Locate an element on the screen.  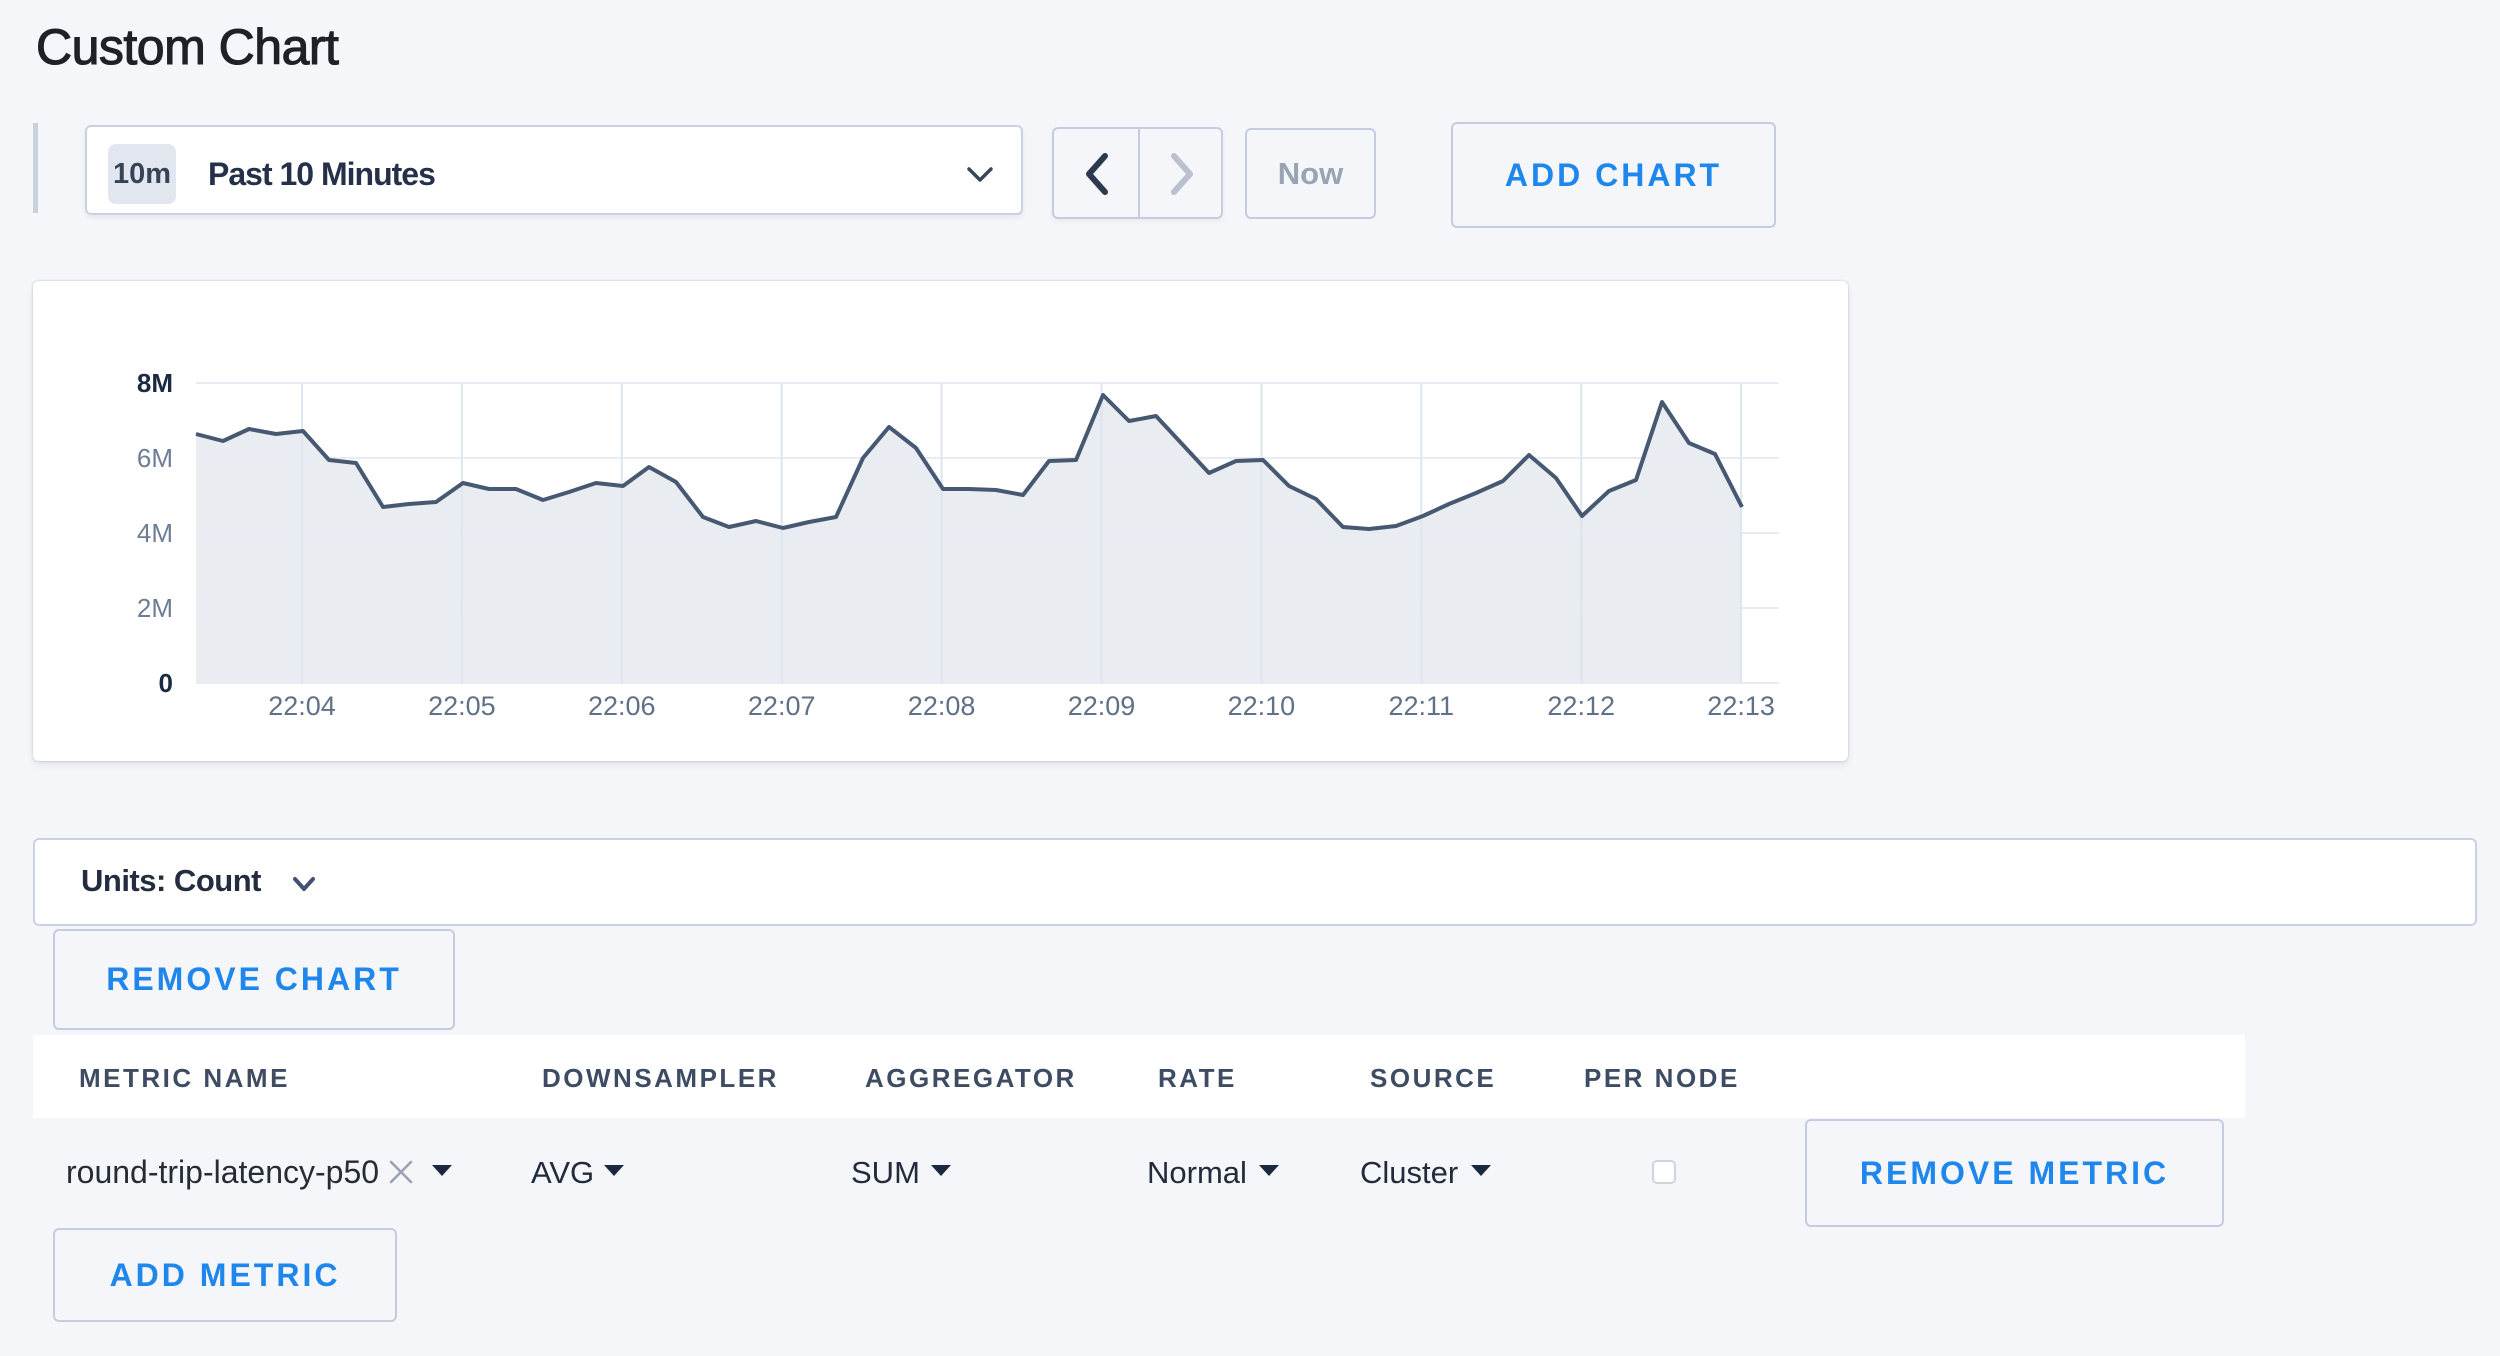
svg-text: 0 is located at coordinates (166, 683).